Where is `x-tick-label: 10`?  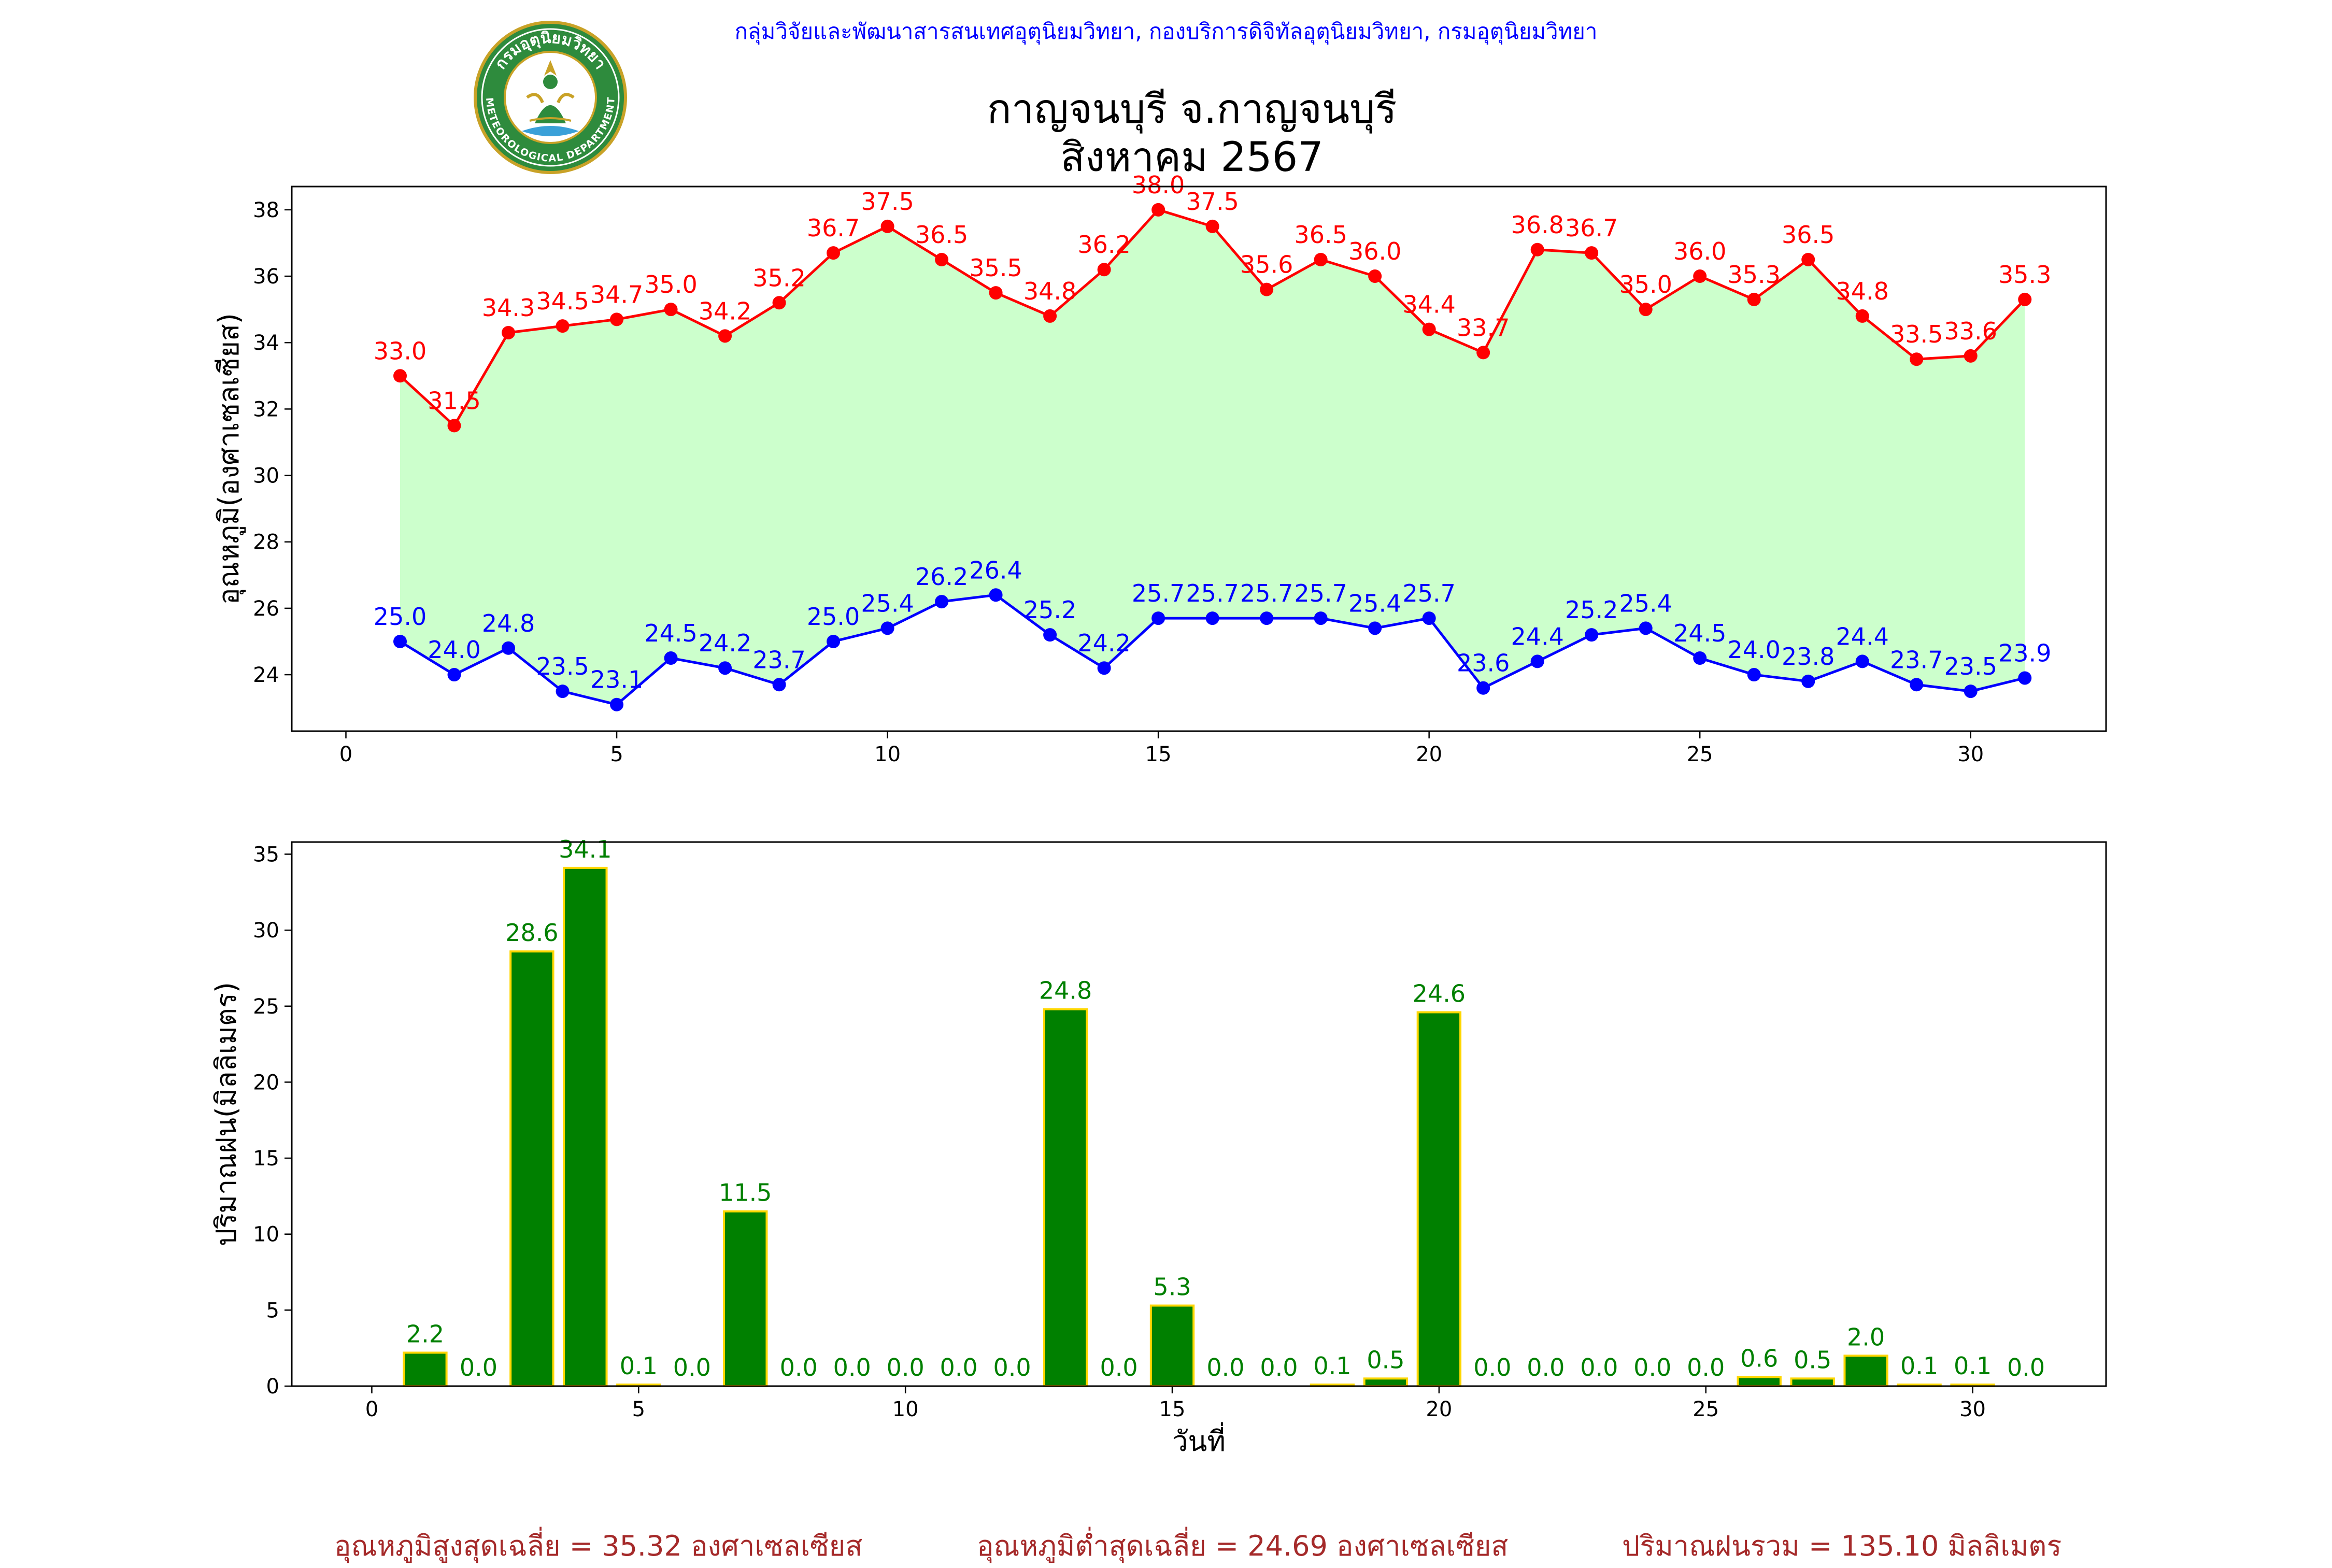
x-tick-label: 10 is located at coordinates (888, 754).